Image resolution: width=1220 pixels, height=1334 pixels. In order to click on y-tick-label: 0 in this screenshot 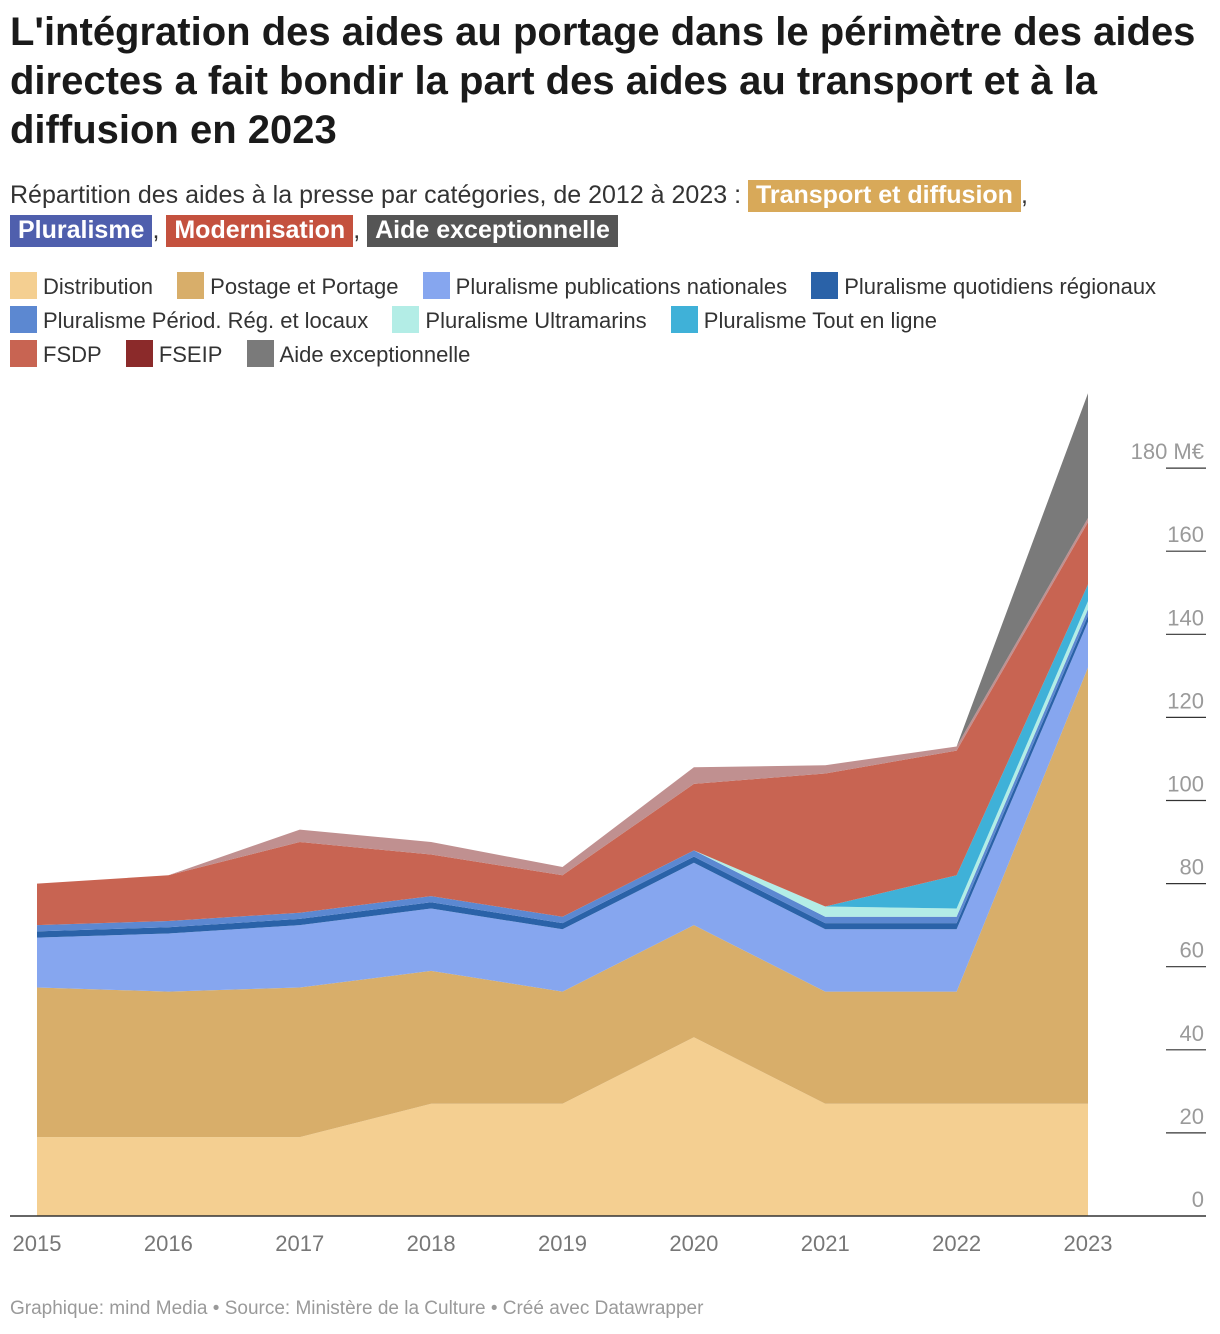, I will do `click(1198, 1199)`.